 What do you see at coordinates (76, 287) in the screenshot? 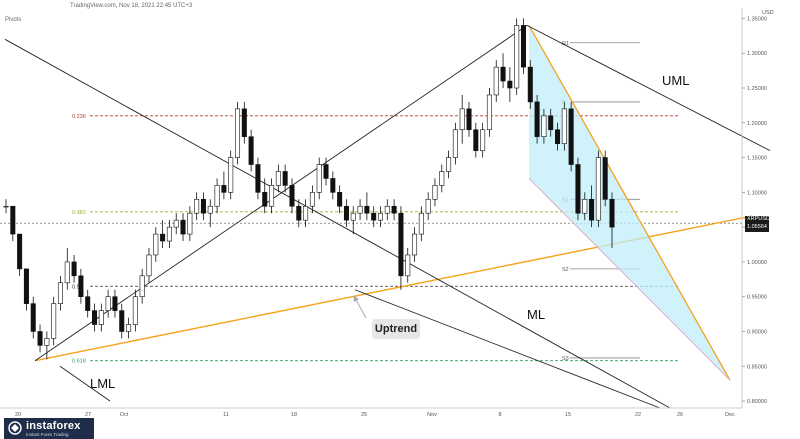
I see `fib-level-label: 0.5` at bounding box center [76, 287].